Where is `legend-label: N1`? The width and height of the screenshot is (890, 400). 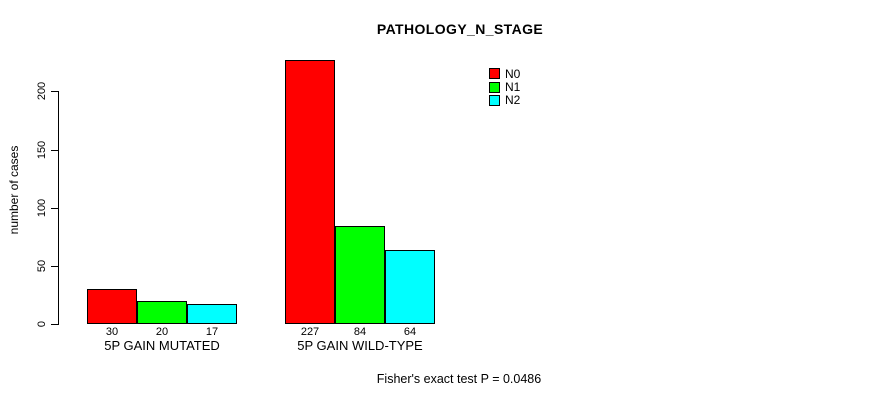
legend-label: N1 is located at coordinates (513, 87).